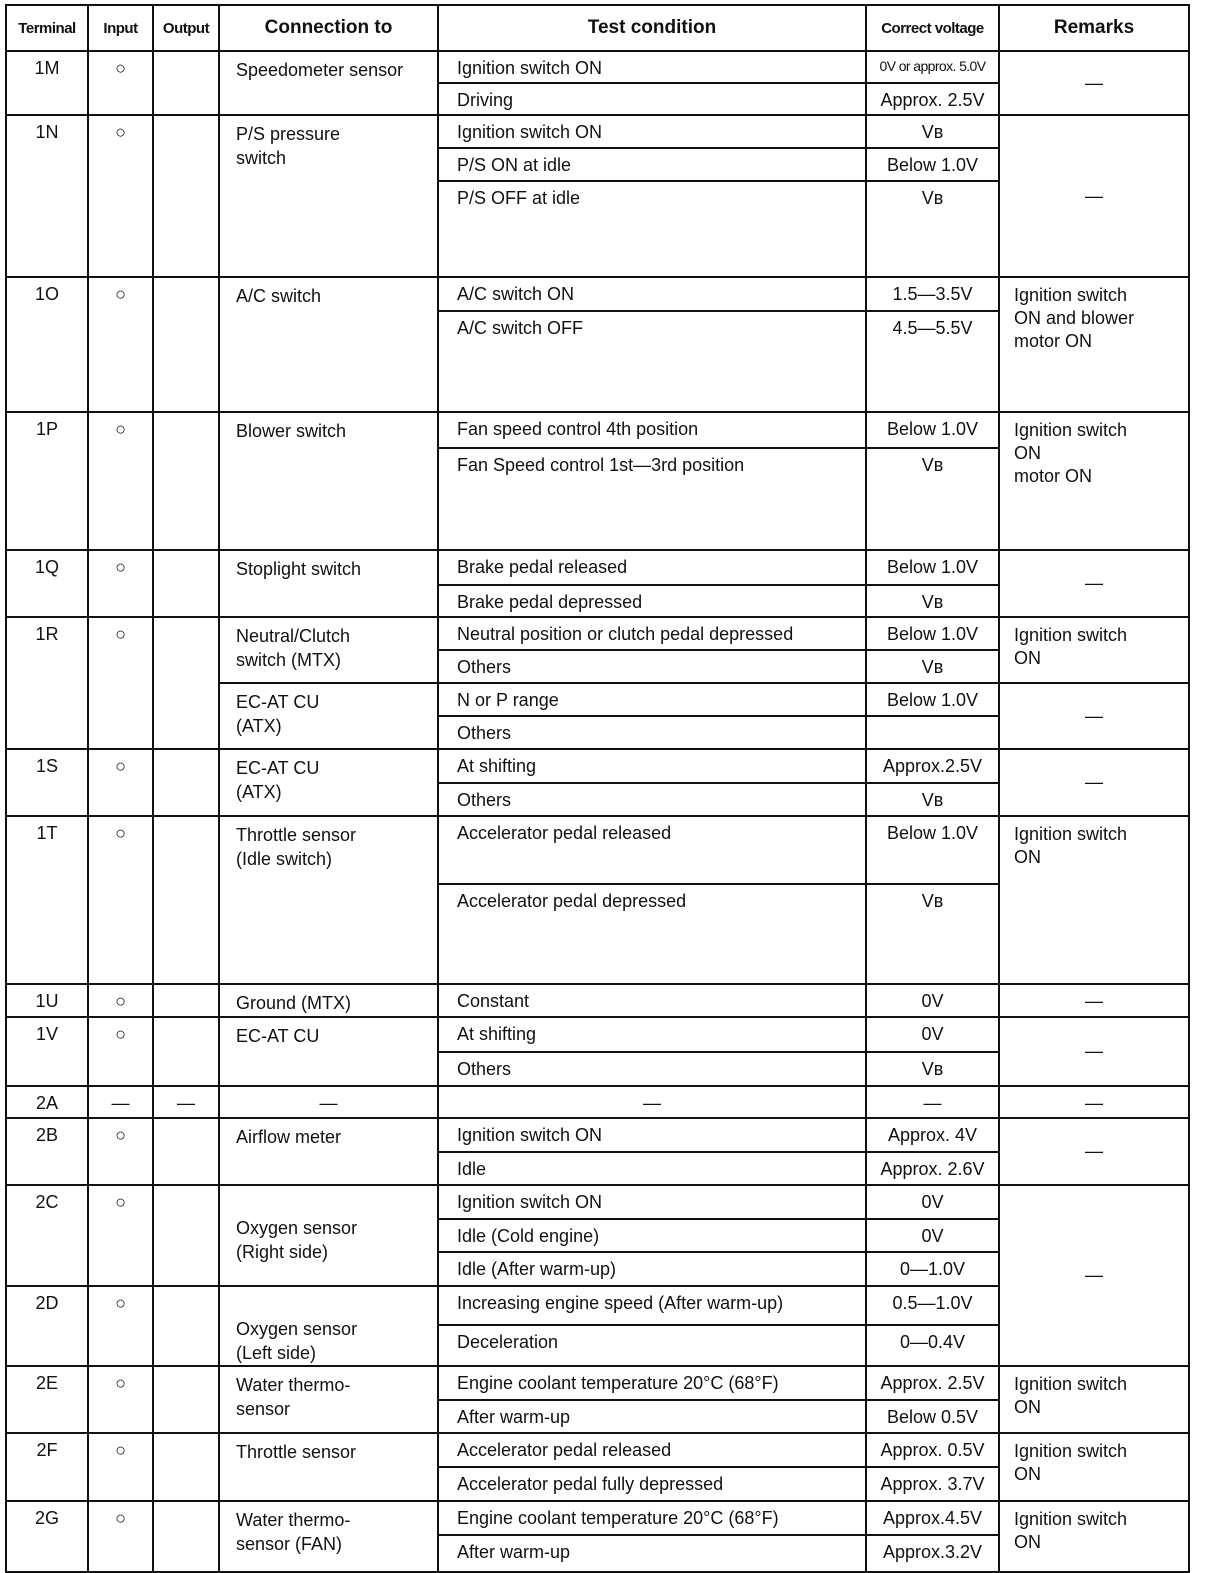 The height and width of the screenshot is (1573, 1216). I want to click on input-cell: —, so click(120, 1102).